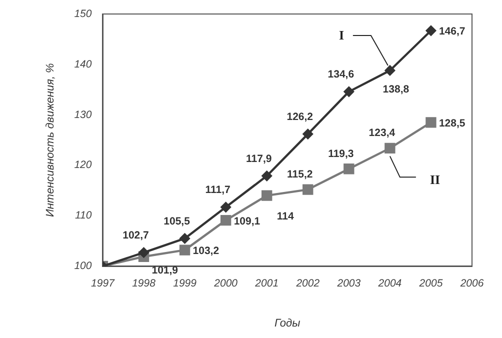 The image size is (502, 338). I want to click on x-tick-label: 1999, so click(185, 283).